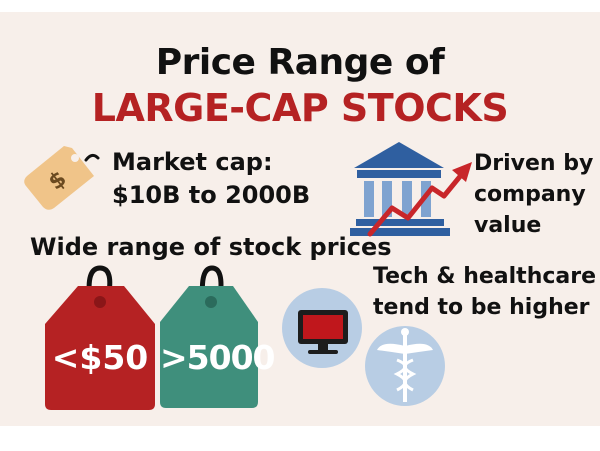 Image resolution: width=600 pixels, height=451 pixels. Describe the element at coordinates (530, 194) in the screenshot. I see `driven-line2: company` at that location.